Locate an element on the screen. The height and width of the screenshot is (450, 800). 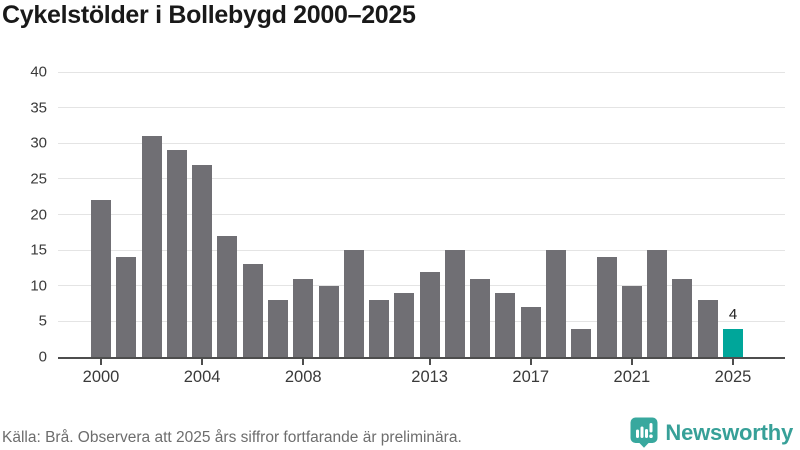
bar-2003 is located at coordinates (176, 253).